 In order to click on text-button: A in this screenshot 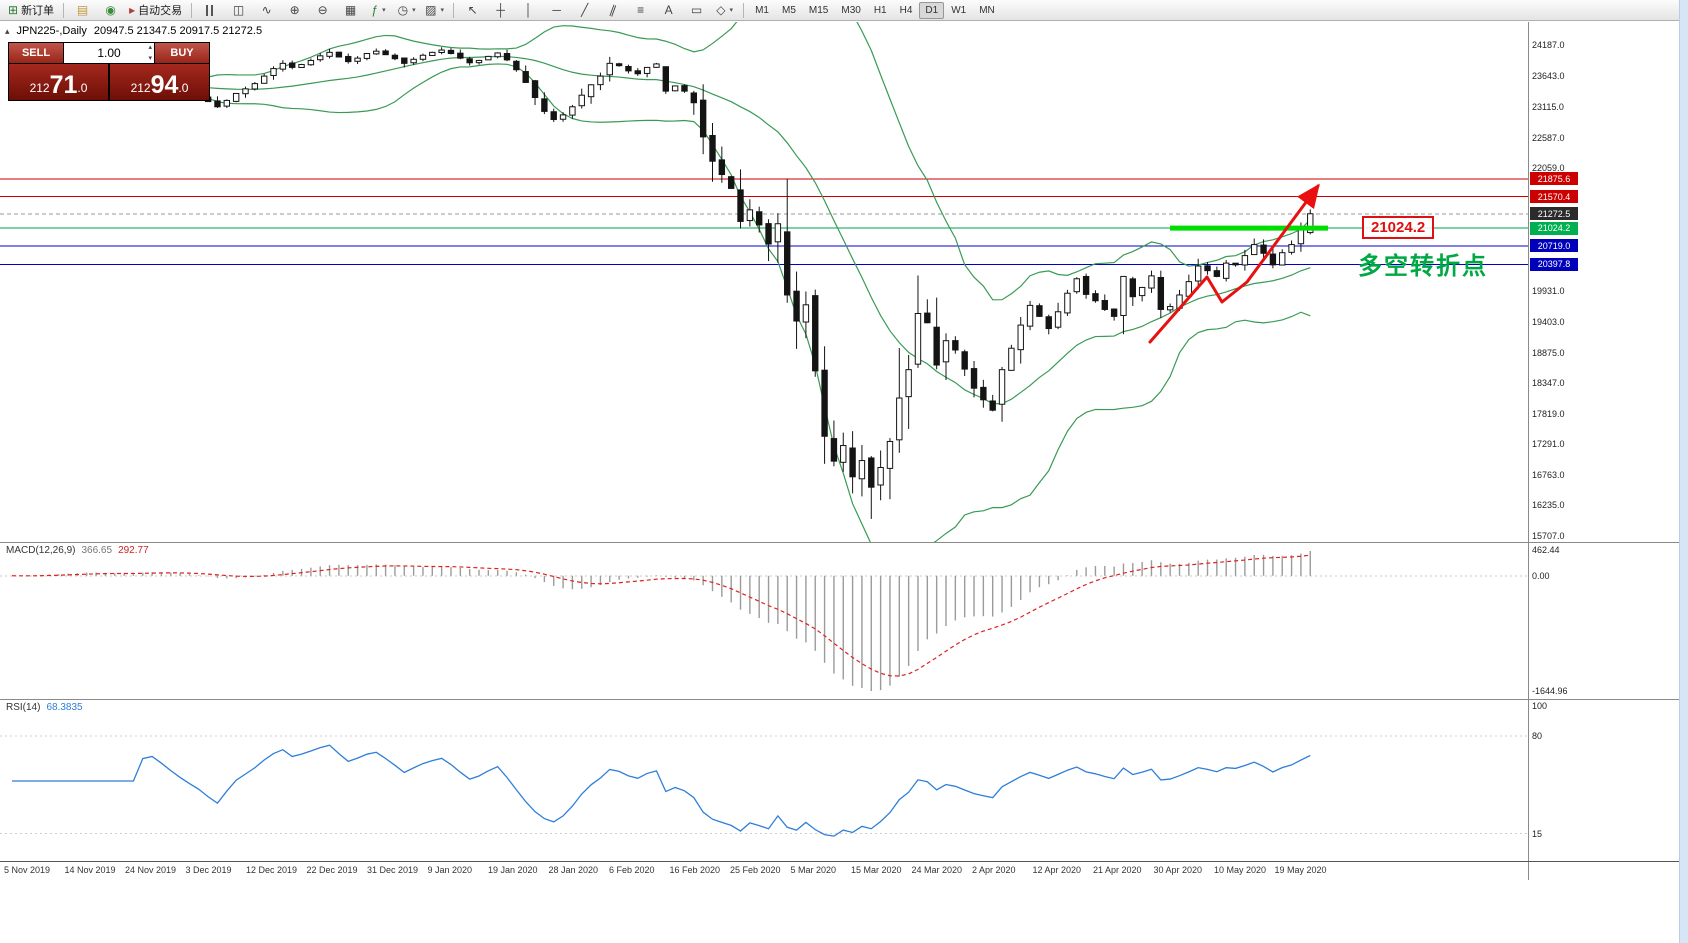, I will do `click(668, 10)`.